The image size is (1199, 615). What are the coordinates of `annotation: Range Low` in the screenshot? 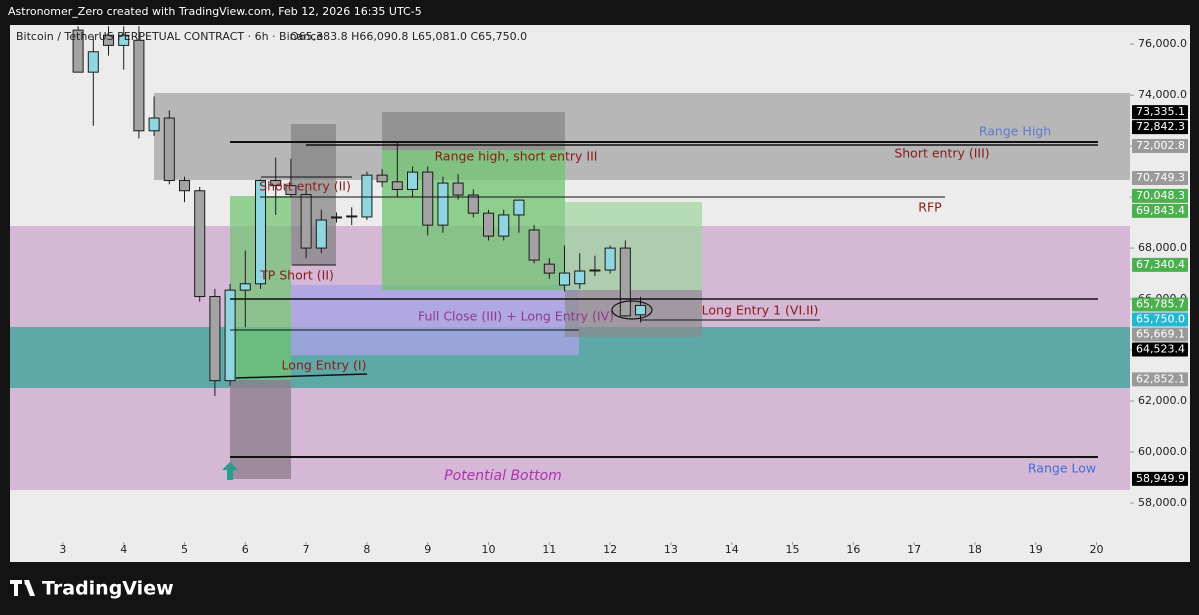 It's located at (1062, 468).